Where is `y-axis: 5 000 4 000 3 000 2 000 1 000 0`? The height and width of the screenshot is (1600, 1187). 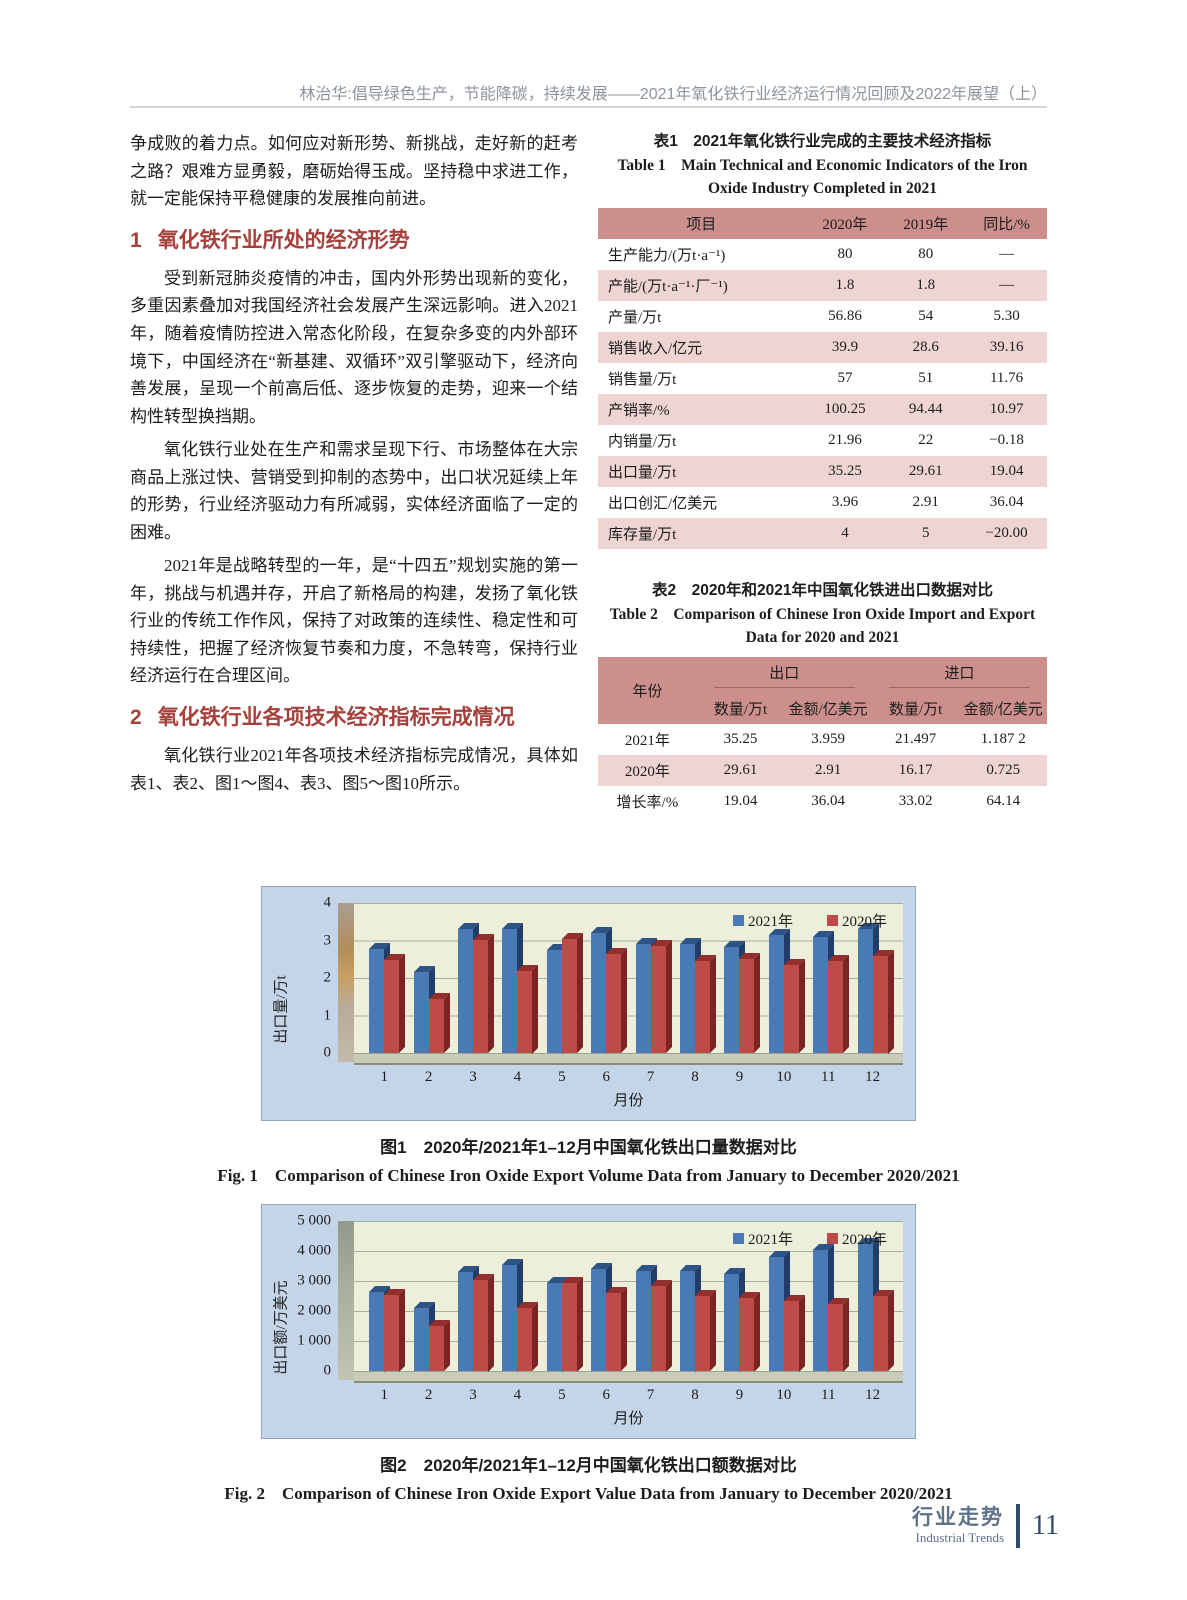
y-axis: 5 000 4 000 3 000 2 000 1 000 0 is located at coordinates (315, 1296).